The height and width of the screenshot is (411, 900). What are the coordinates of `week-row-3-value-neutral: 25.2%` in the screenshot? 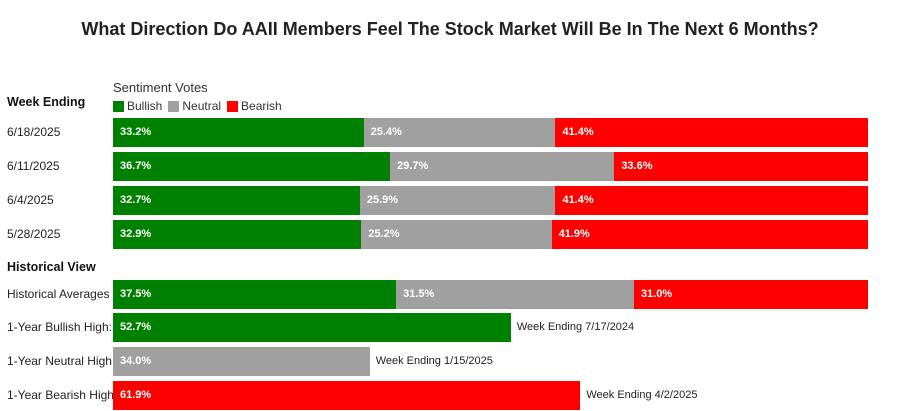 It's located at (384, 234).